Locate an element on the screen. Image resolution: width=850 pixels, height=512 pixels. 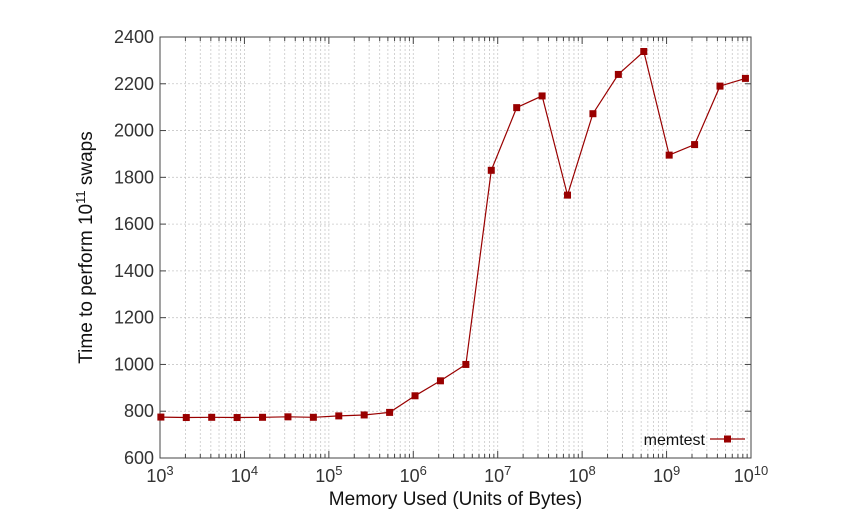
x-tick-label: 10⁶ is located at coordinates (413, 475).